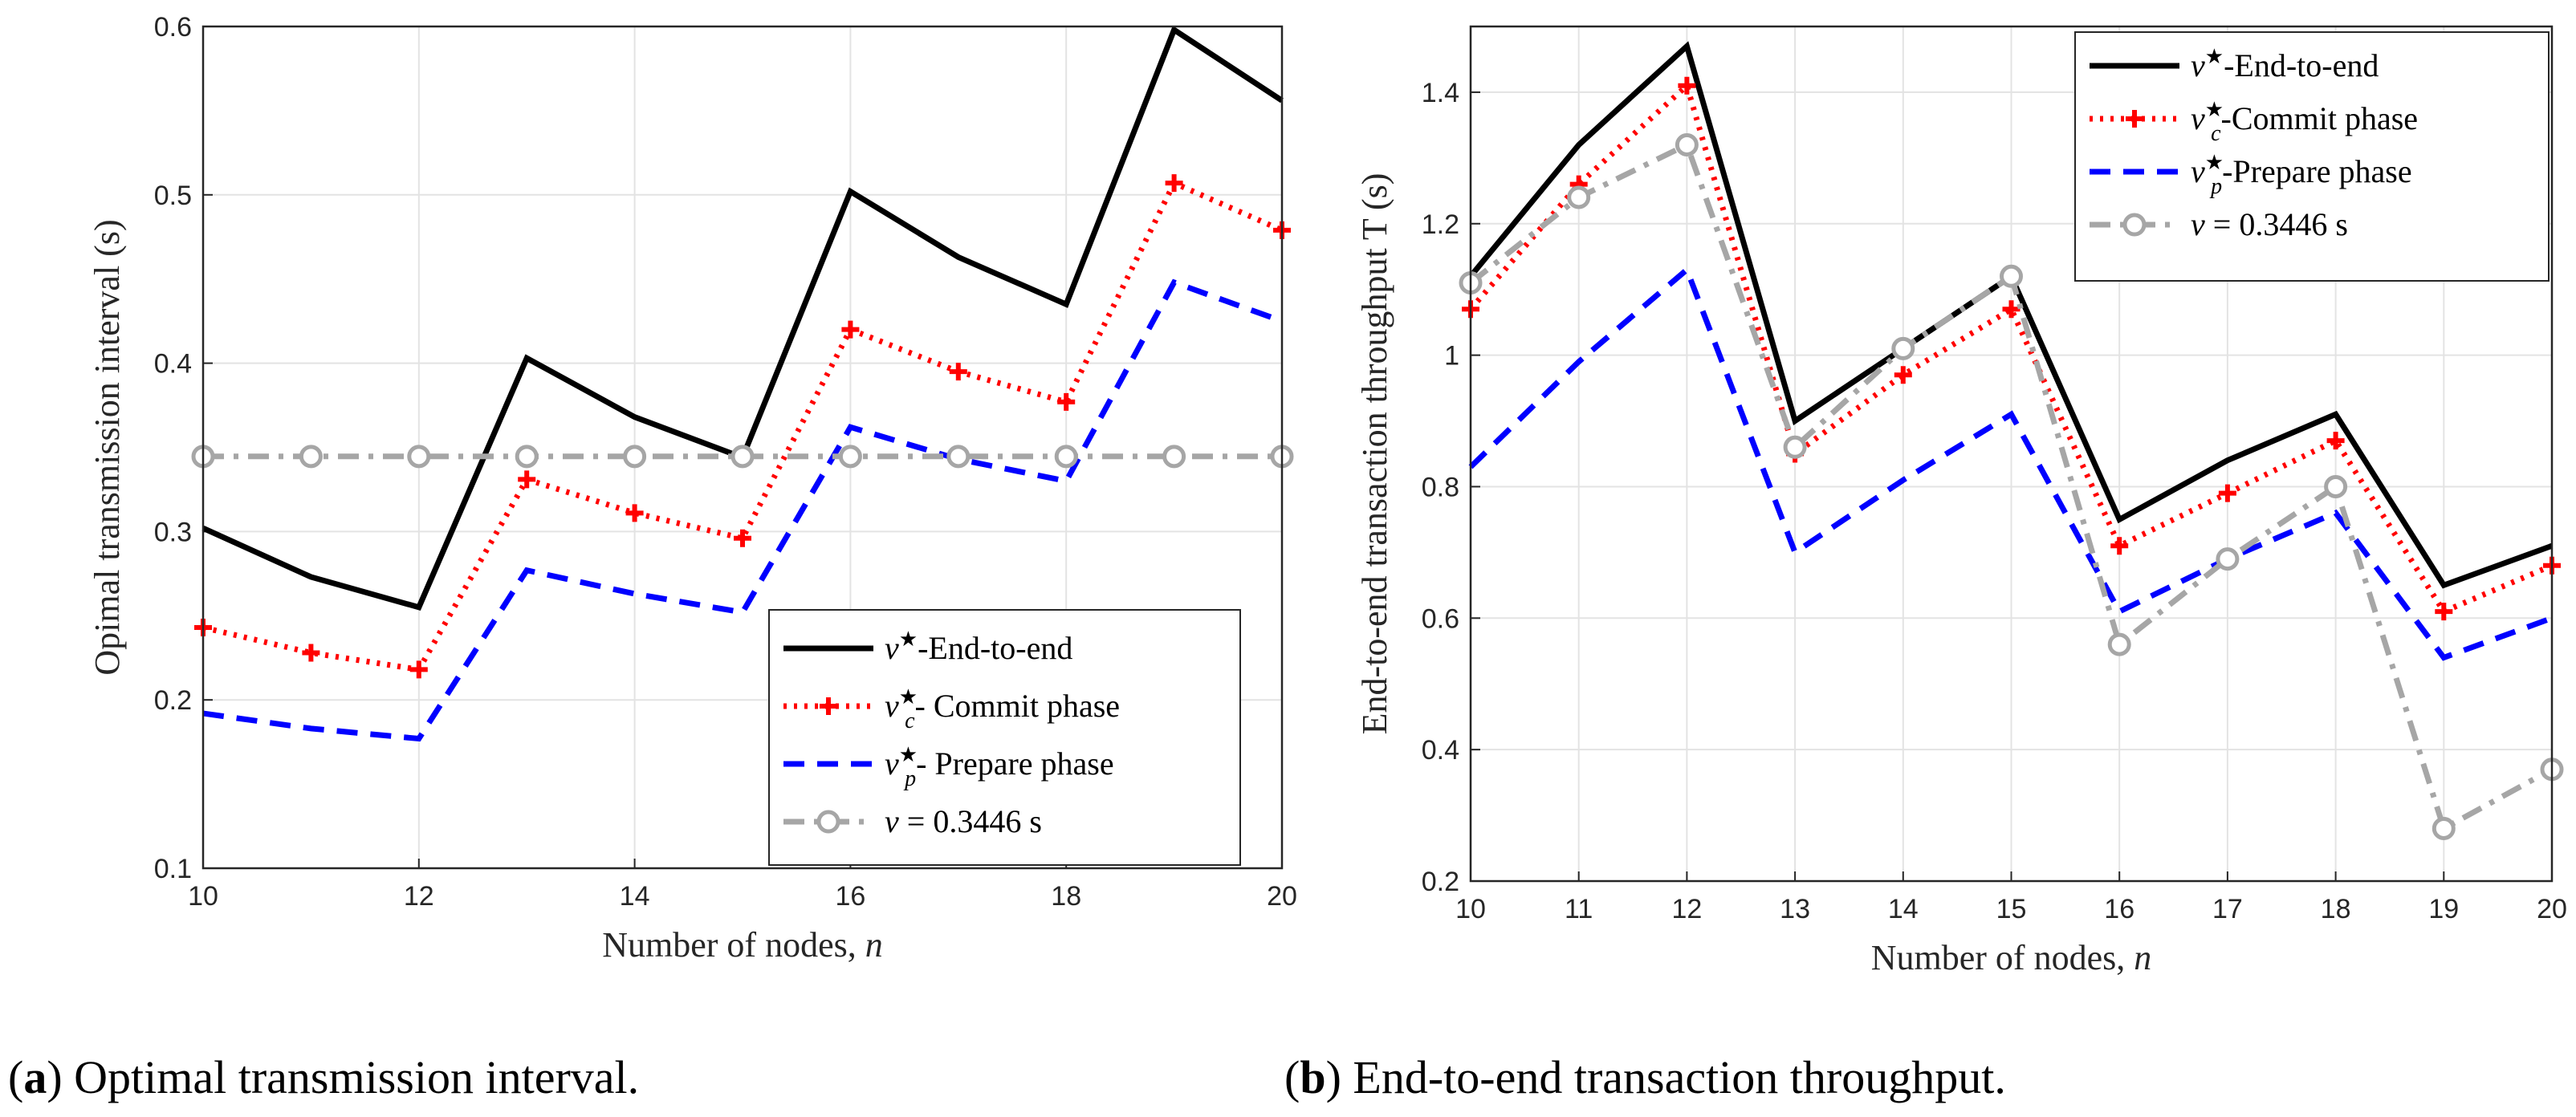  I want to click on chart1-xtick-label: 12, so click(1686, 909).